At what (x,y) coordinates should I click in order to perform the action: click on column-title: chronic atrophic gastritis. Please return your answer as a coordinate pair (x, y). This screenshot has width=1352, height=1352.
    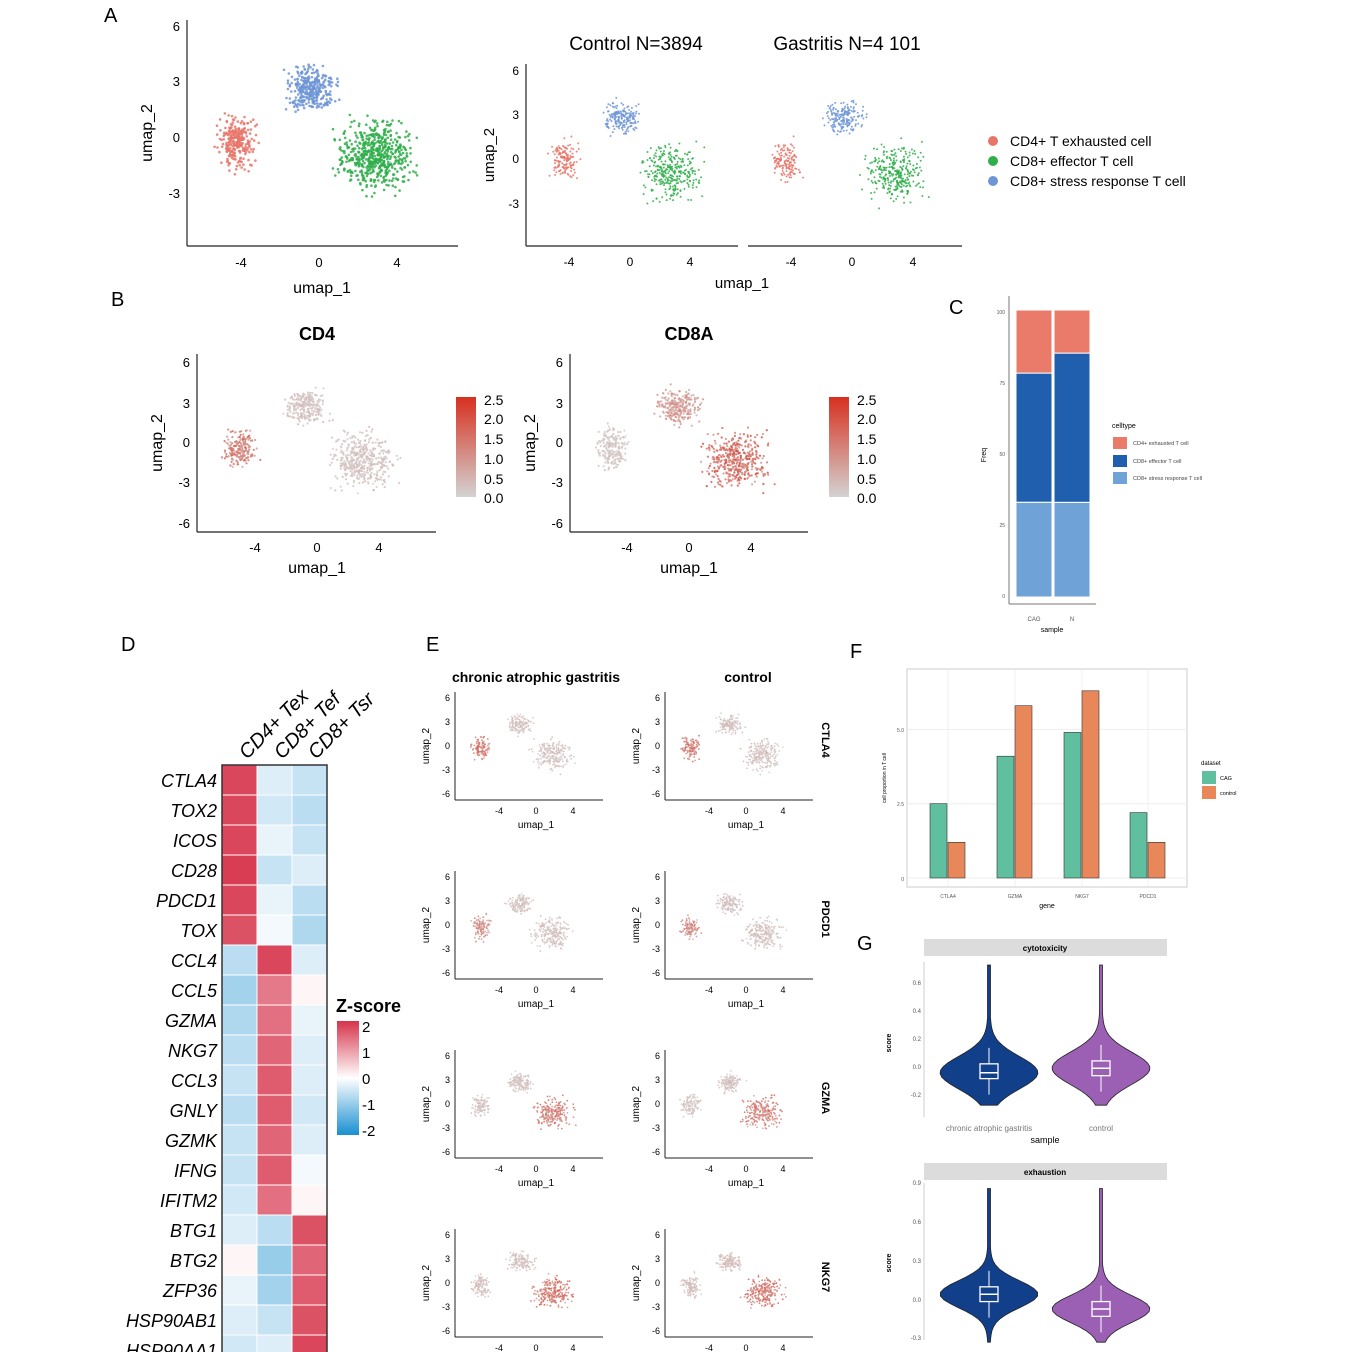
    Looking at the image, I should click on (536, 677).